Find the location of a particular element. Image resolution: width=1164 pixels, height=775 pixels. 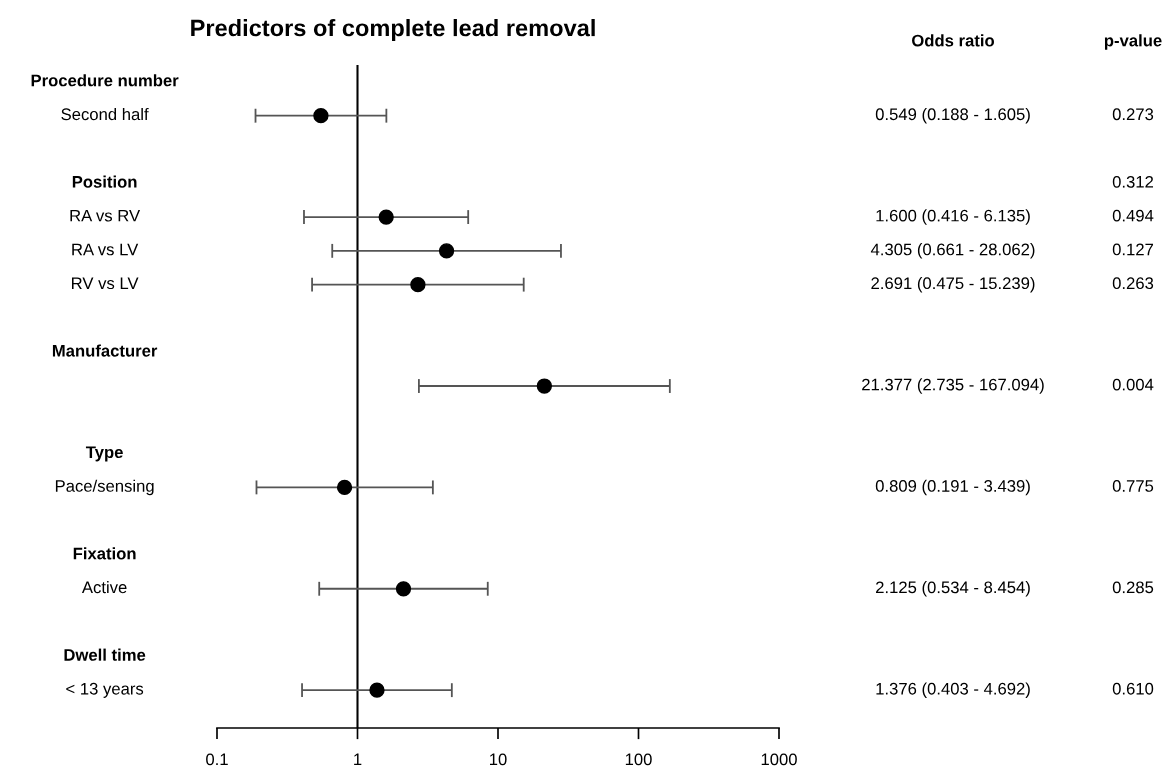

text: 0.549 (0.188 - 1.605) is located at coordinates (952, 115).